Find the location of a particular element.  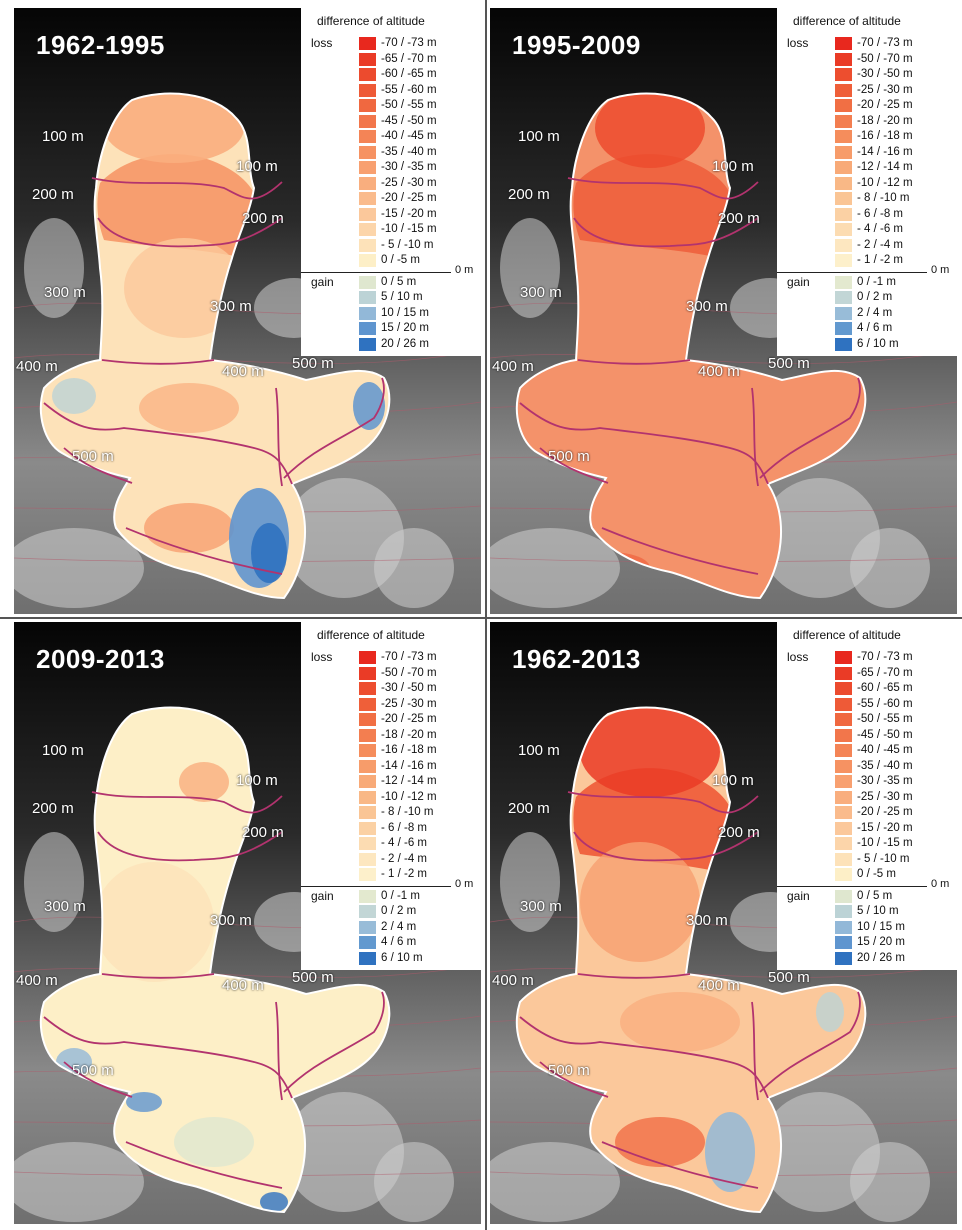

panel-title: 1995-2009 is located at coordinates (576, 45).